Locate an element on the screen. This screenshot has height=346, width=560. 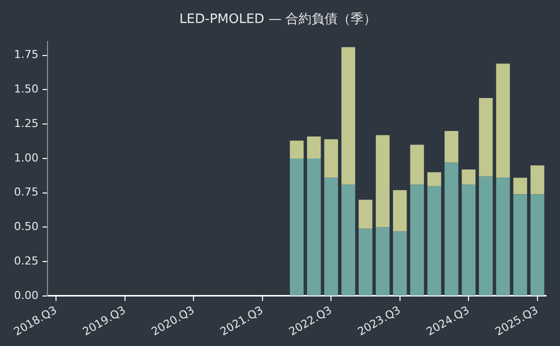
y-tick-label: 0.25 is located at coordinates (26, 261).